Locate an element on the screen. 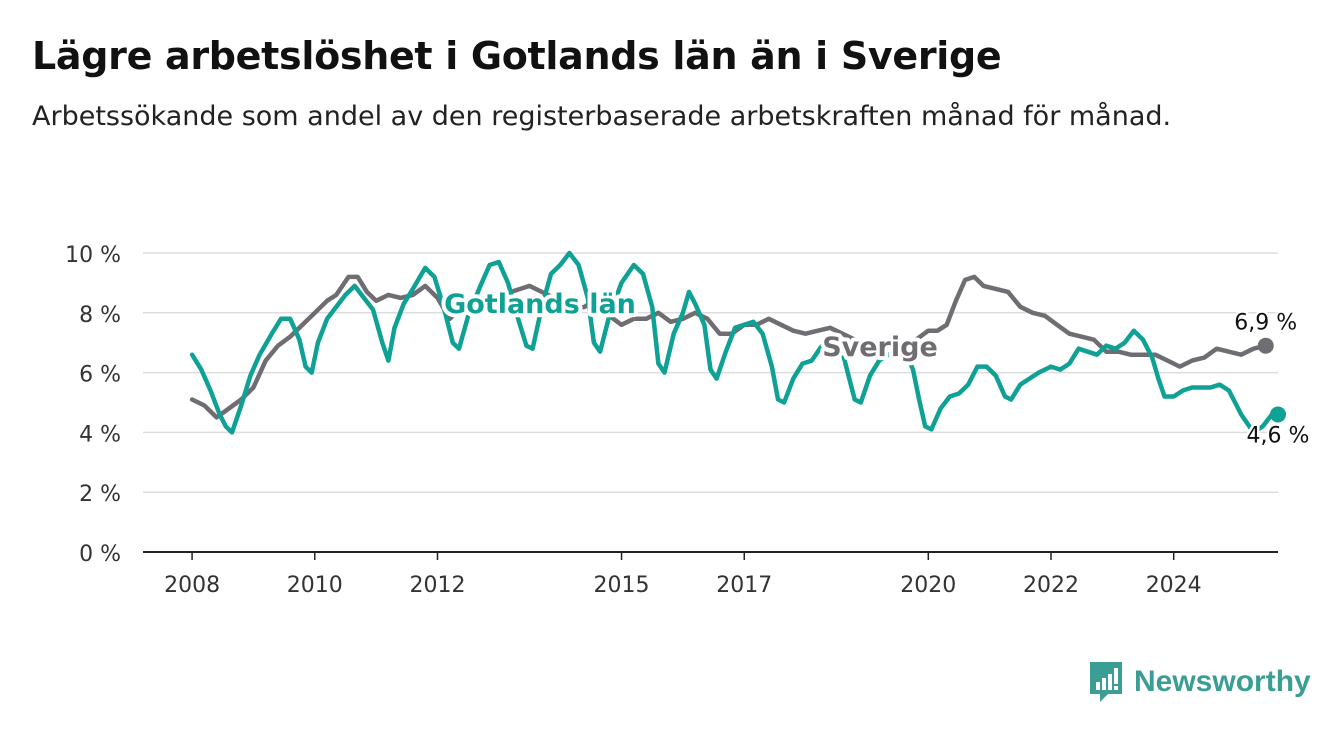  x-tick-label: 2020 is located at coordinates (928, 585).